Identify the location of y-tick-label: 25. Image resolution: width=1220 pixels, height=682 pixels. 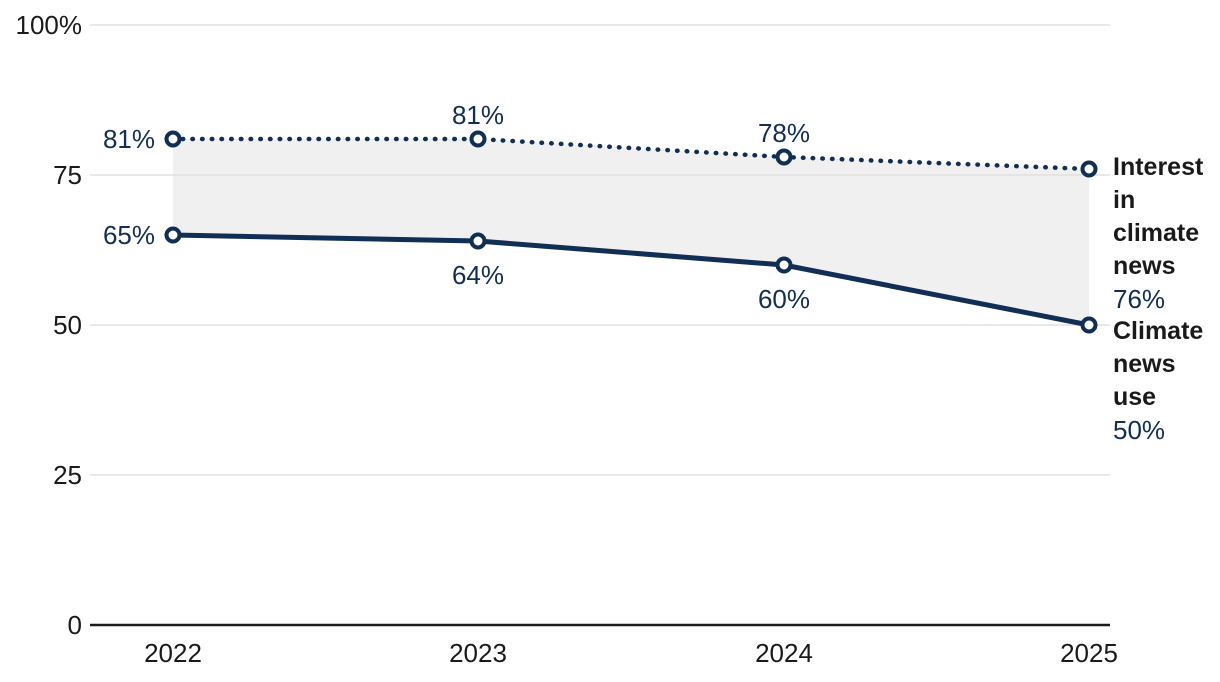
(67, 475).